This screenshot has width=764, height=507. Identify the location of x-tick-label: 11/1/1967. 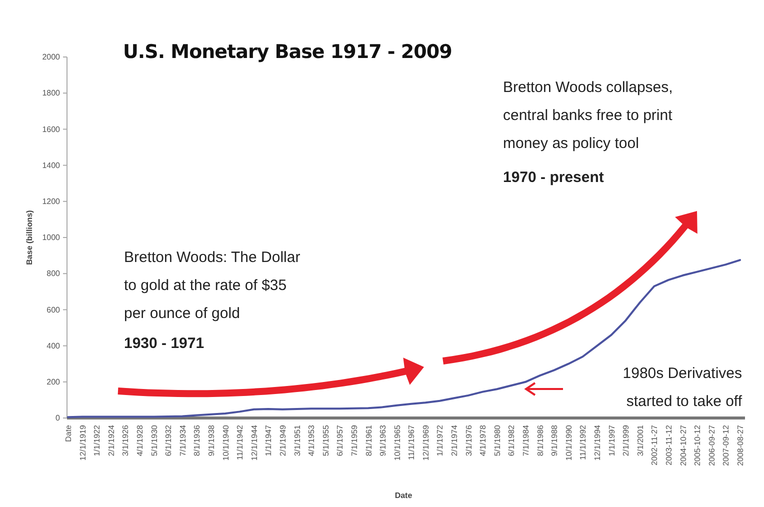
(411, 442).